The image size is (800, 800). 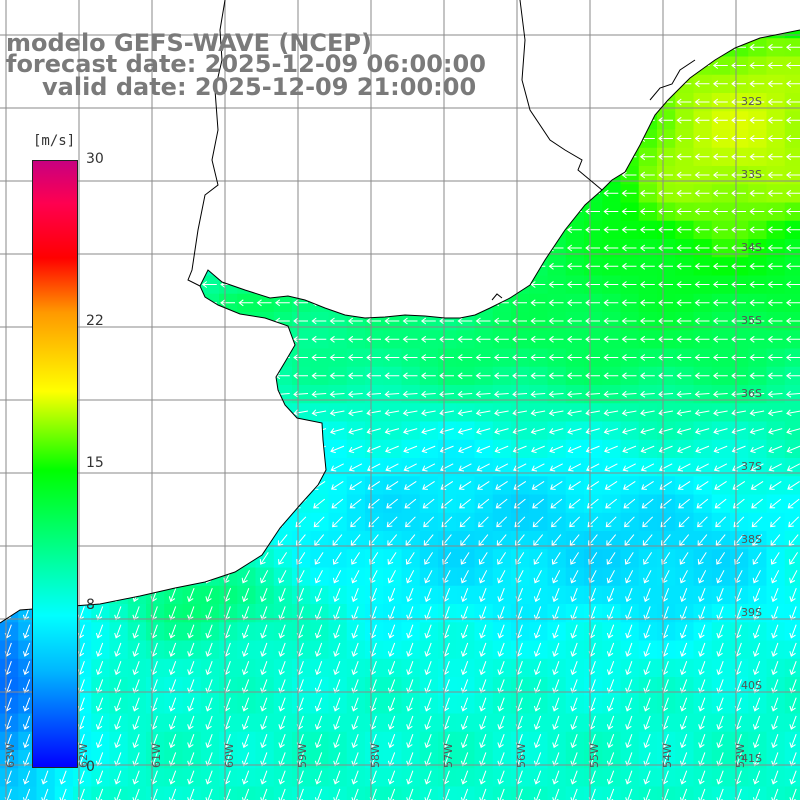 I want to click on lon-label-60W: 60W, so click(x=229, y=755).